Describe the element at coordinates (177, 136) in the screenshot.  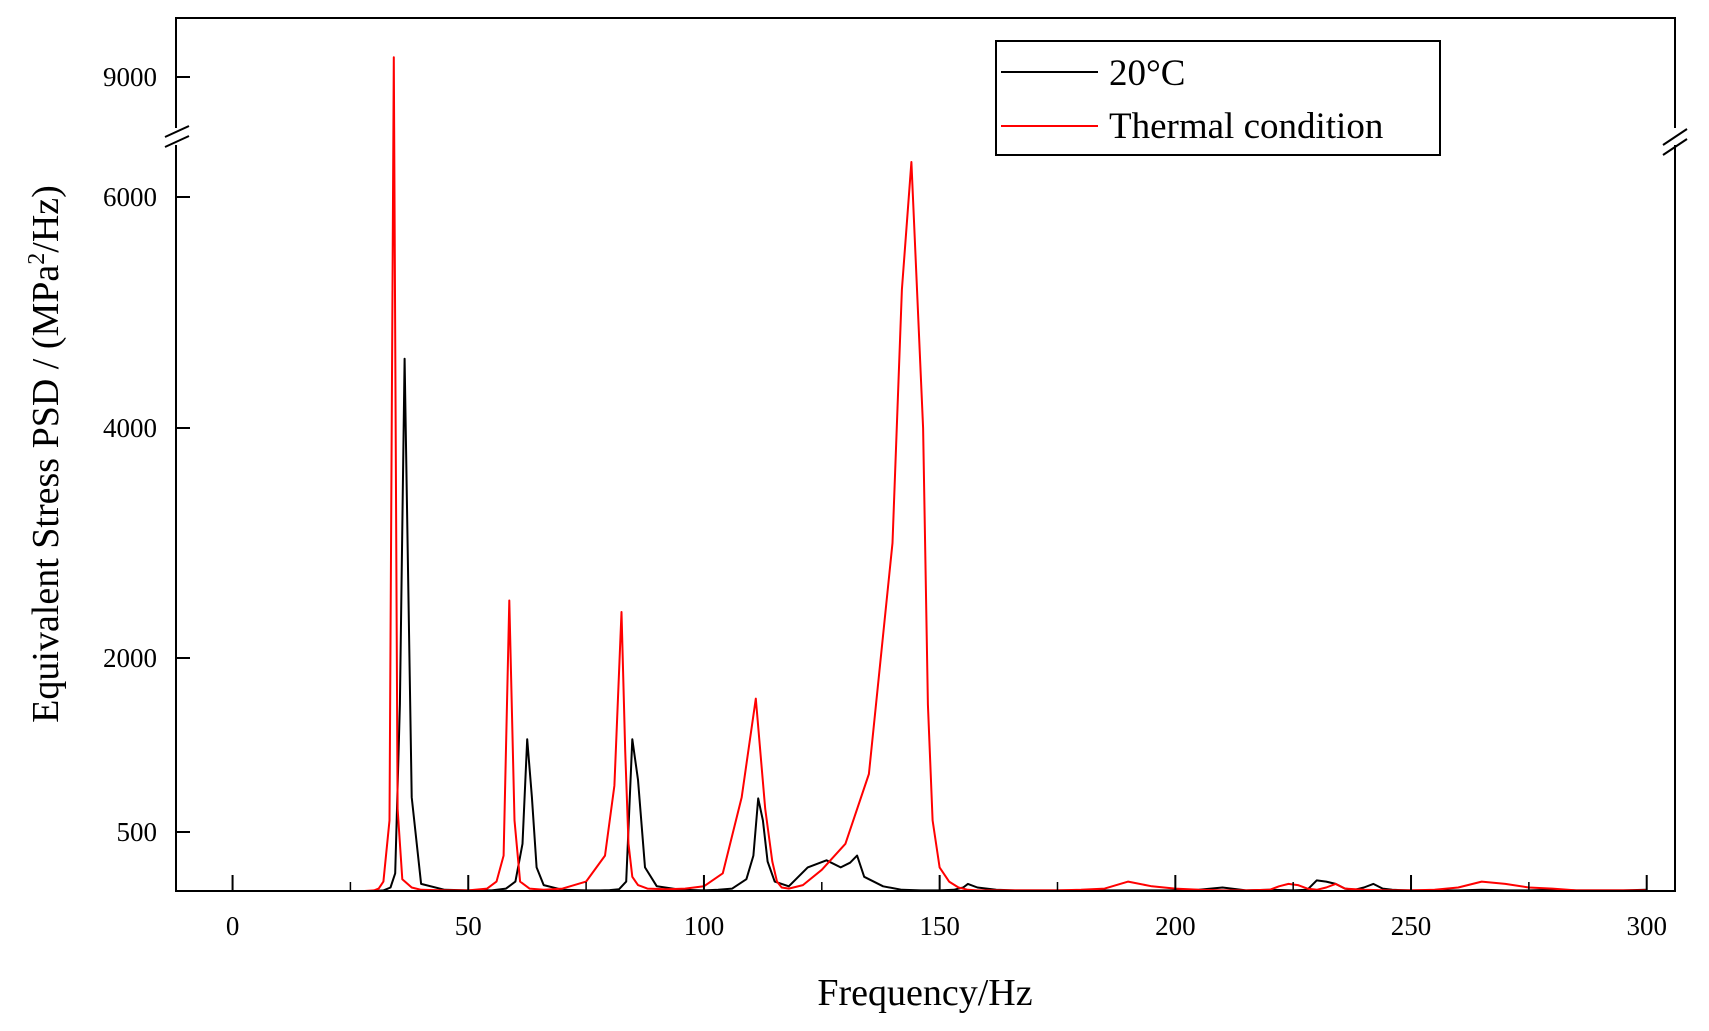
I see `y-axis-break-left` at that location.